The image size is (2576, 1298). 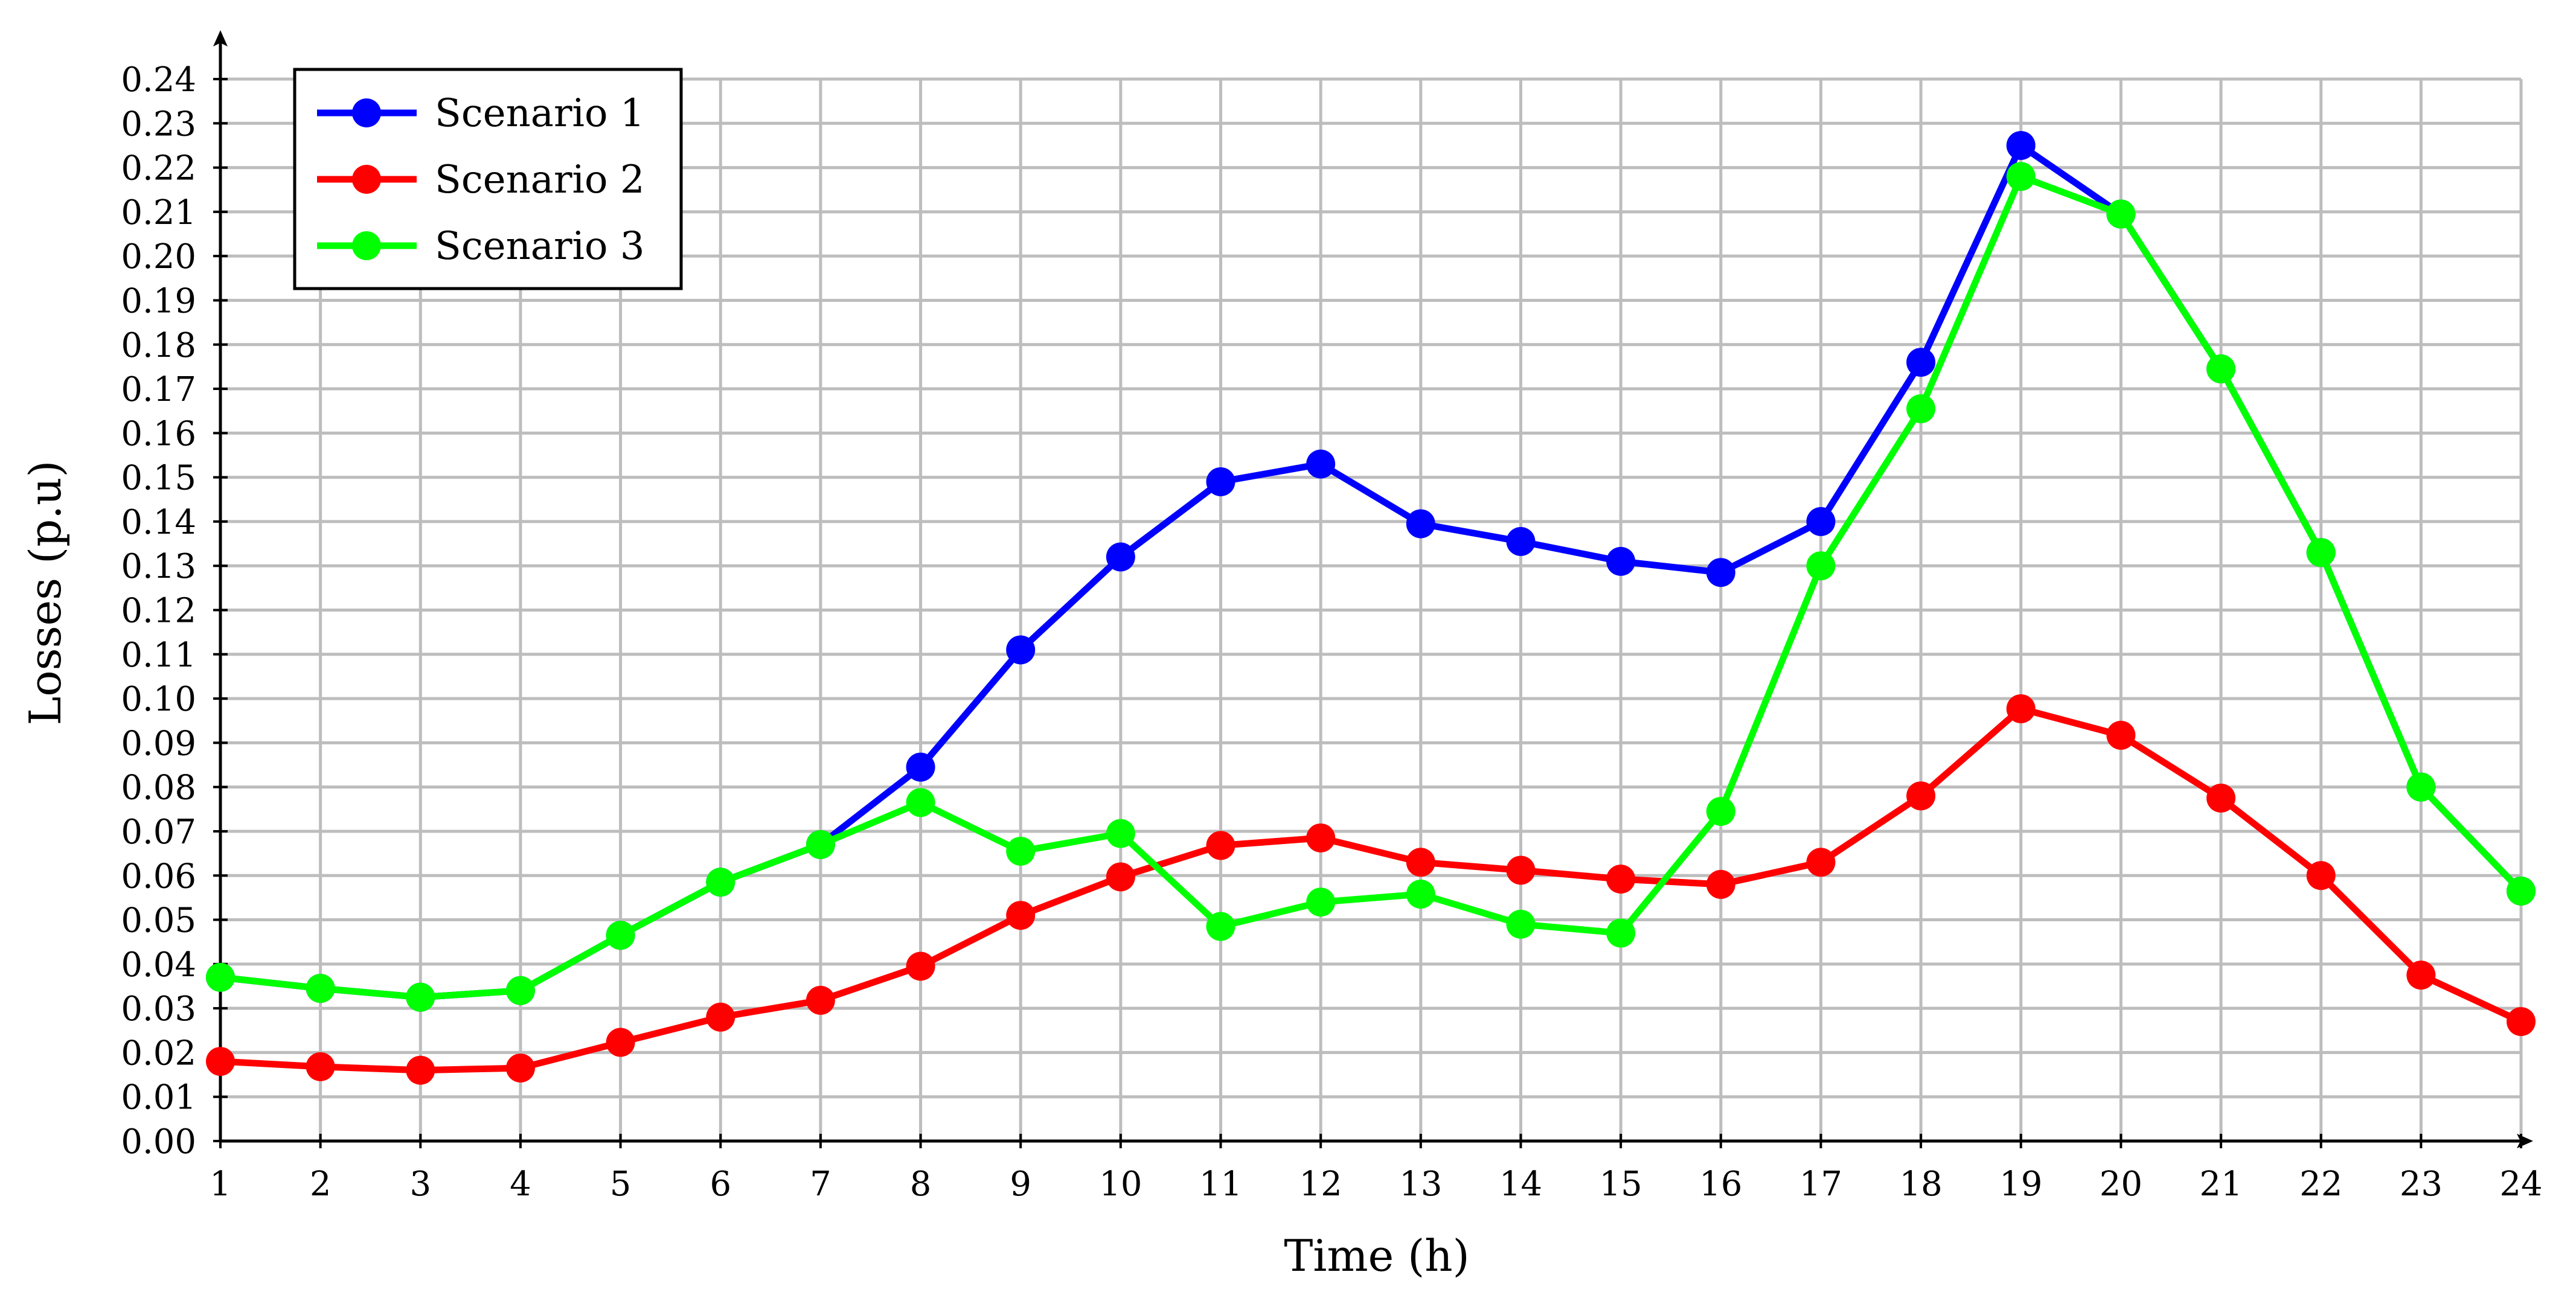 What do you see at coordinates (520, 1184) in the screenshot?
I see `x-tick-label: 4` at bounding box center [520, 1184].